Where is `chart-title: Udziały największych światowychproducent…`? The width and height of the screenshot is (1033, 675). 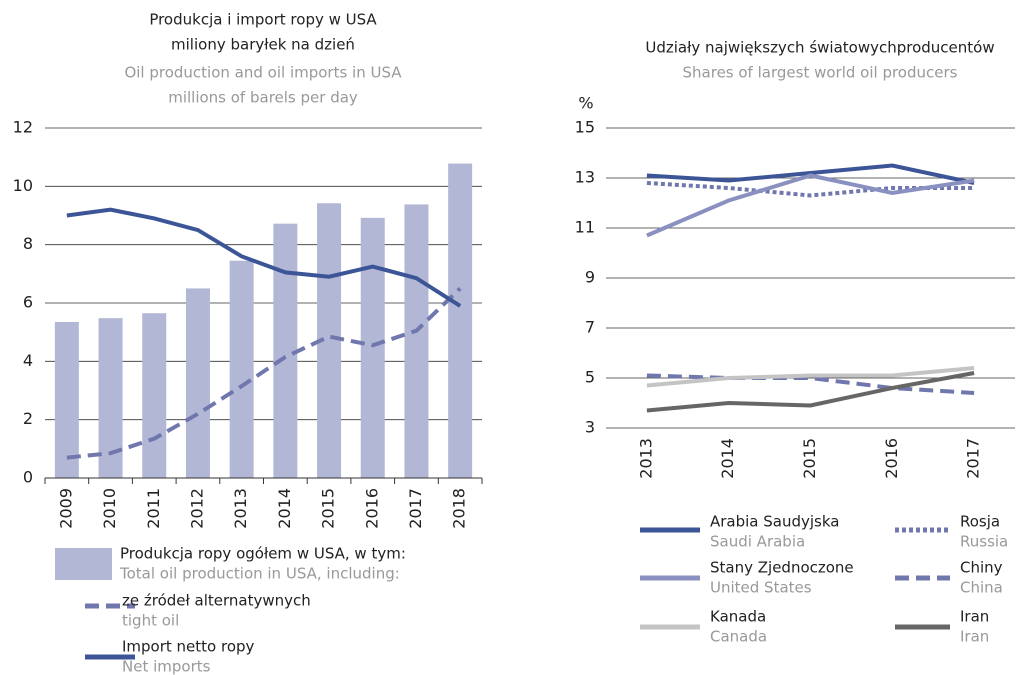 chart-title: Udziały największych światowychproducent… is located at coordinates (819, 48).